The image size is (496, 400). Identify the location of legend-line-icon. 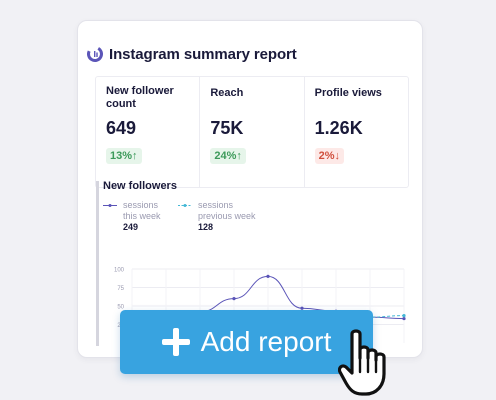
(110, 205).